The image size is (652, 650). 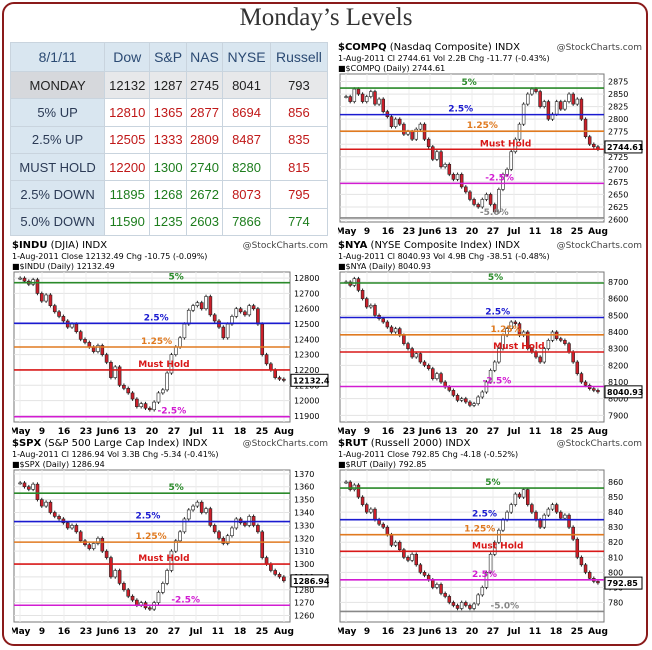 What do you see at coordinates (404, 443) in the screenshot?
I see `chart-header: $RUT (Russell 2000) INDX` at bounding box center [404, 443].